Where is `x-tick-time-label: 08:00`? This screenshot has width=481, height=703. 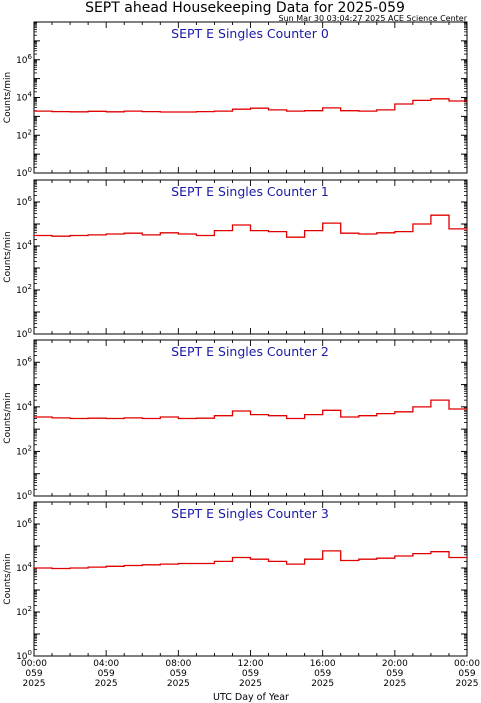
x-tick-time-label: 08:00 is located at coordinates (178, 664).